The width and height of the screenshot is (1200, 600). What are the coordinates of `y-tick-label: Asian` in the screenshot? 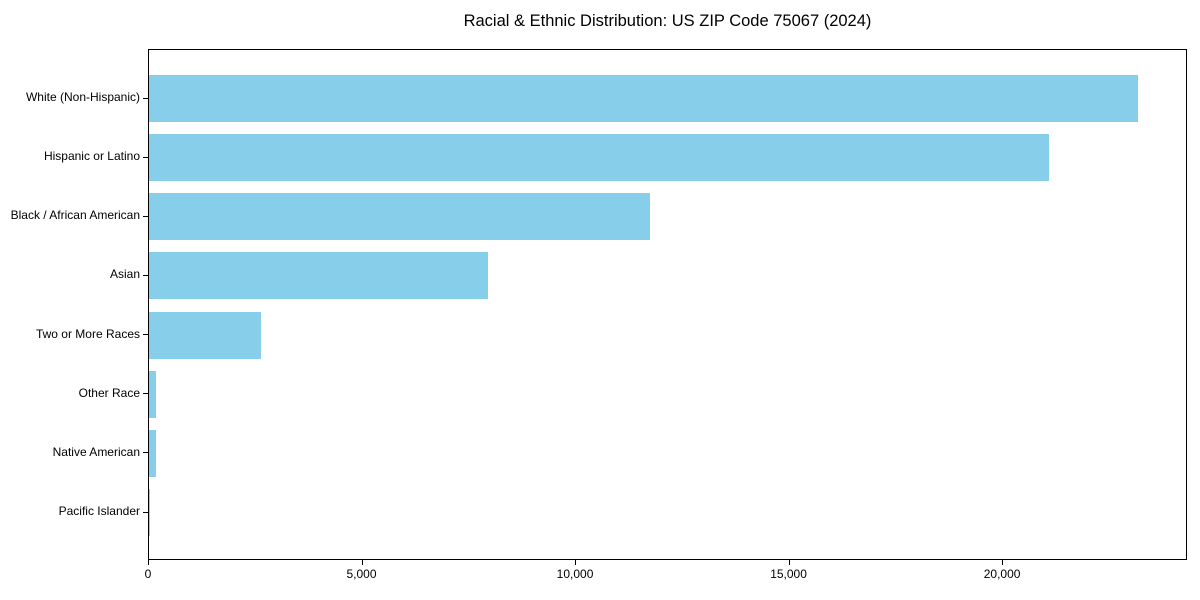 It's located at (124, 274).